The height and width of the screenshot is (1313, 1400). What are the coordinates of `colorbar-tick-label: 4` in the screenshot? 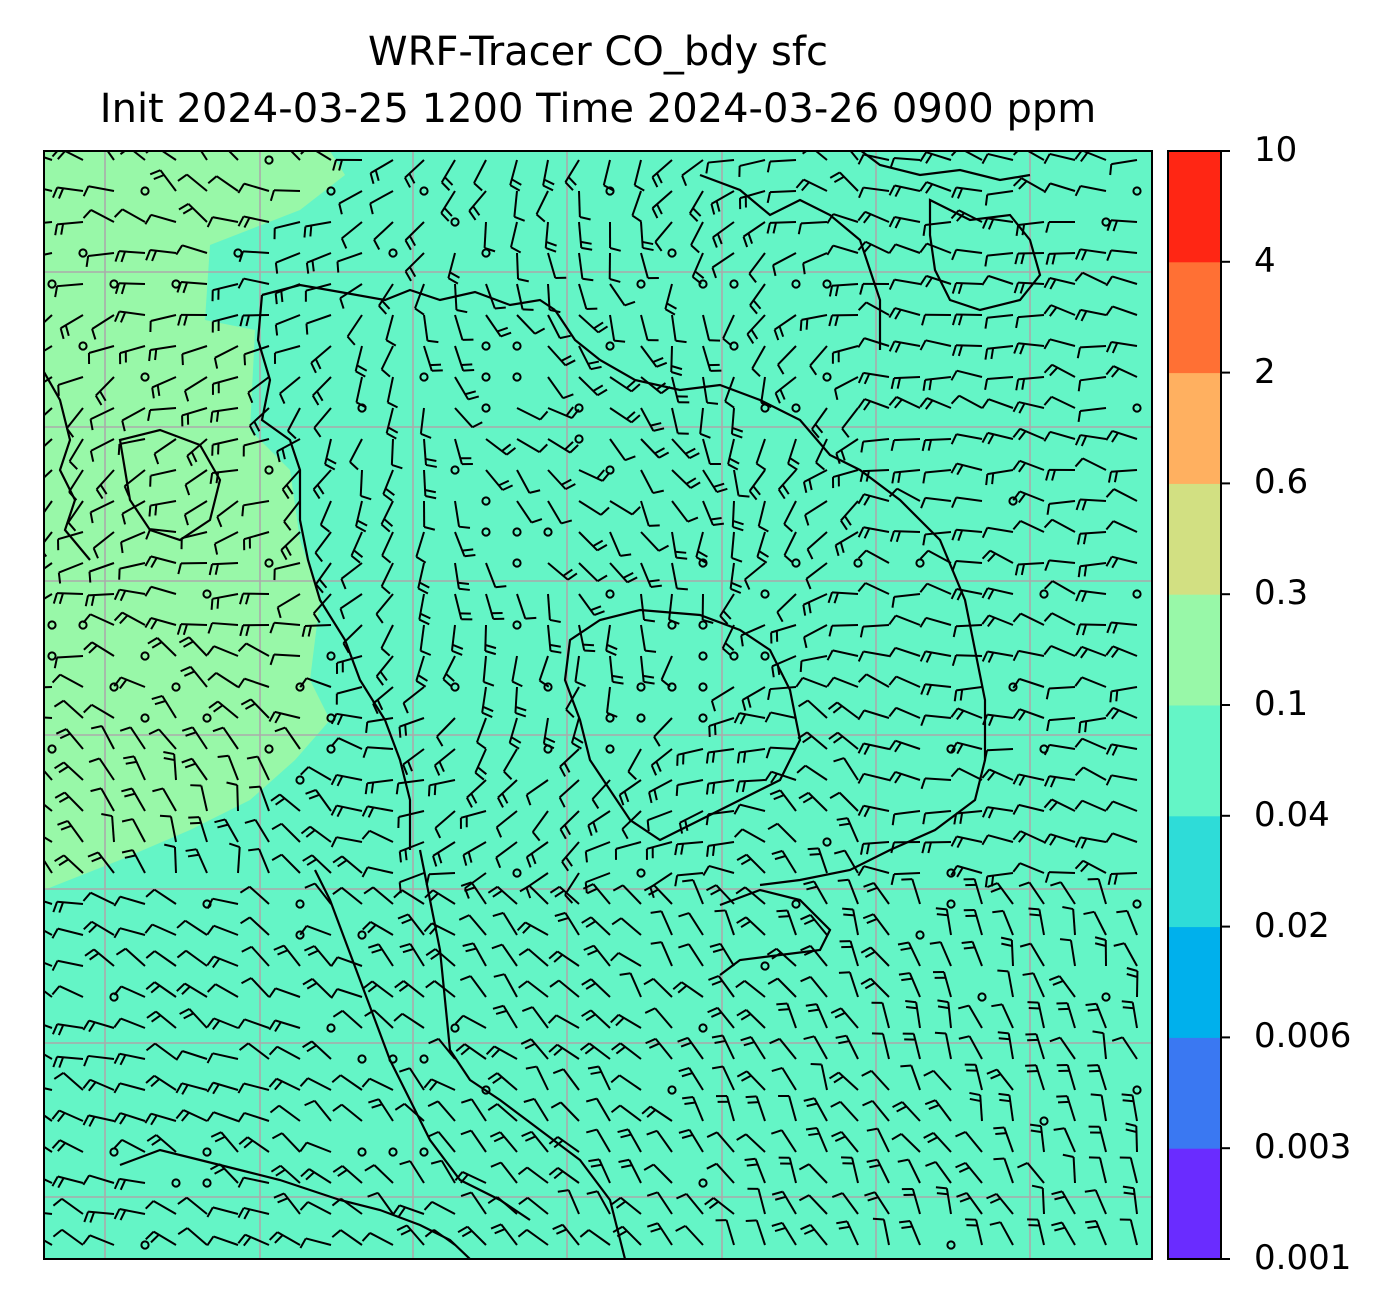 It's located at (1265, 260).